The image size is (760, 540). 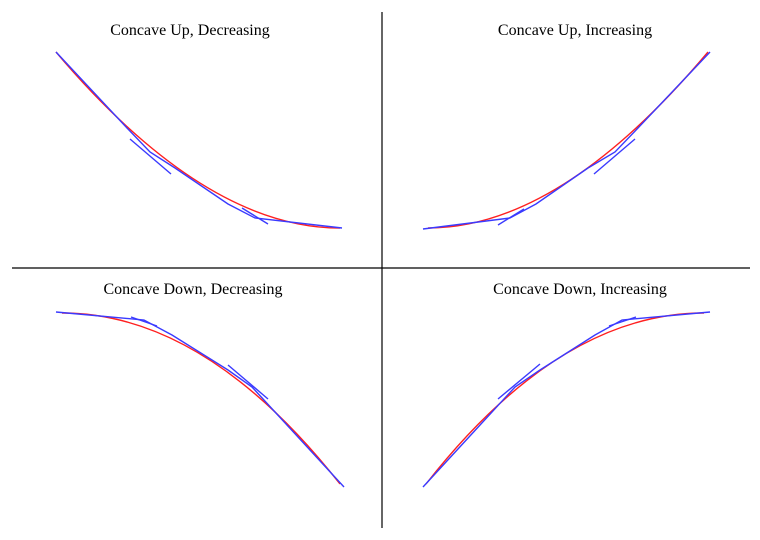 What do you see at coordinates (580, 289) in the screenshot?
I see `quadrant-title-concave-down-increasing: Concave Down, Increasing` at bounding box center [580, 289].